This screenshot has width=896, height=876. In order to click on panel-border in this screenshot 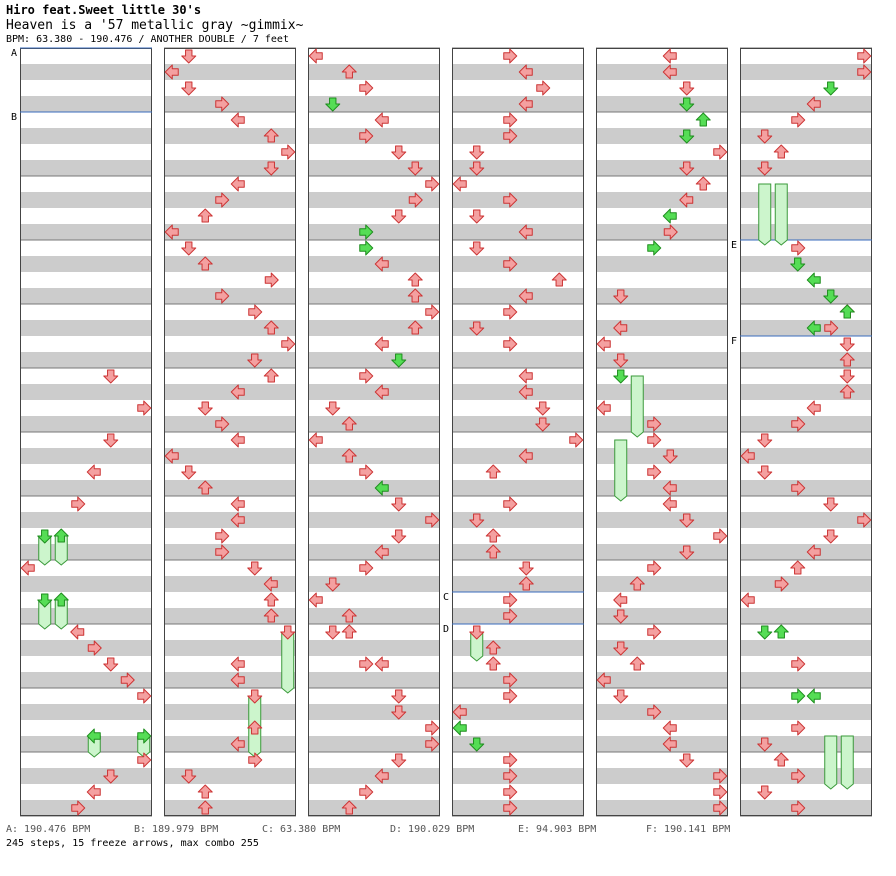, I will do `click(374, 432)`.